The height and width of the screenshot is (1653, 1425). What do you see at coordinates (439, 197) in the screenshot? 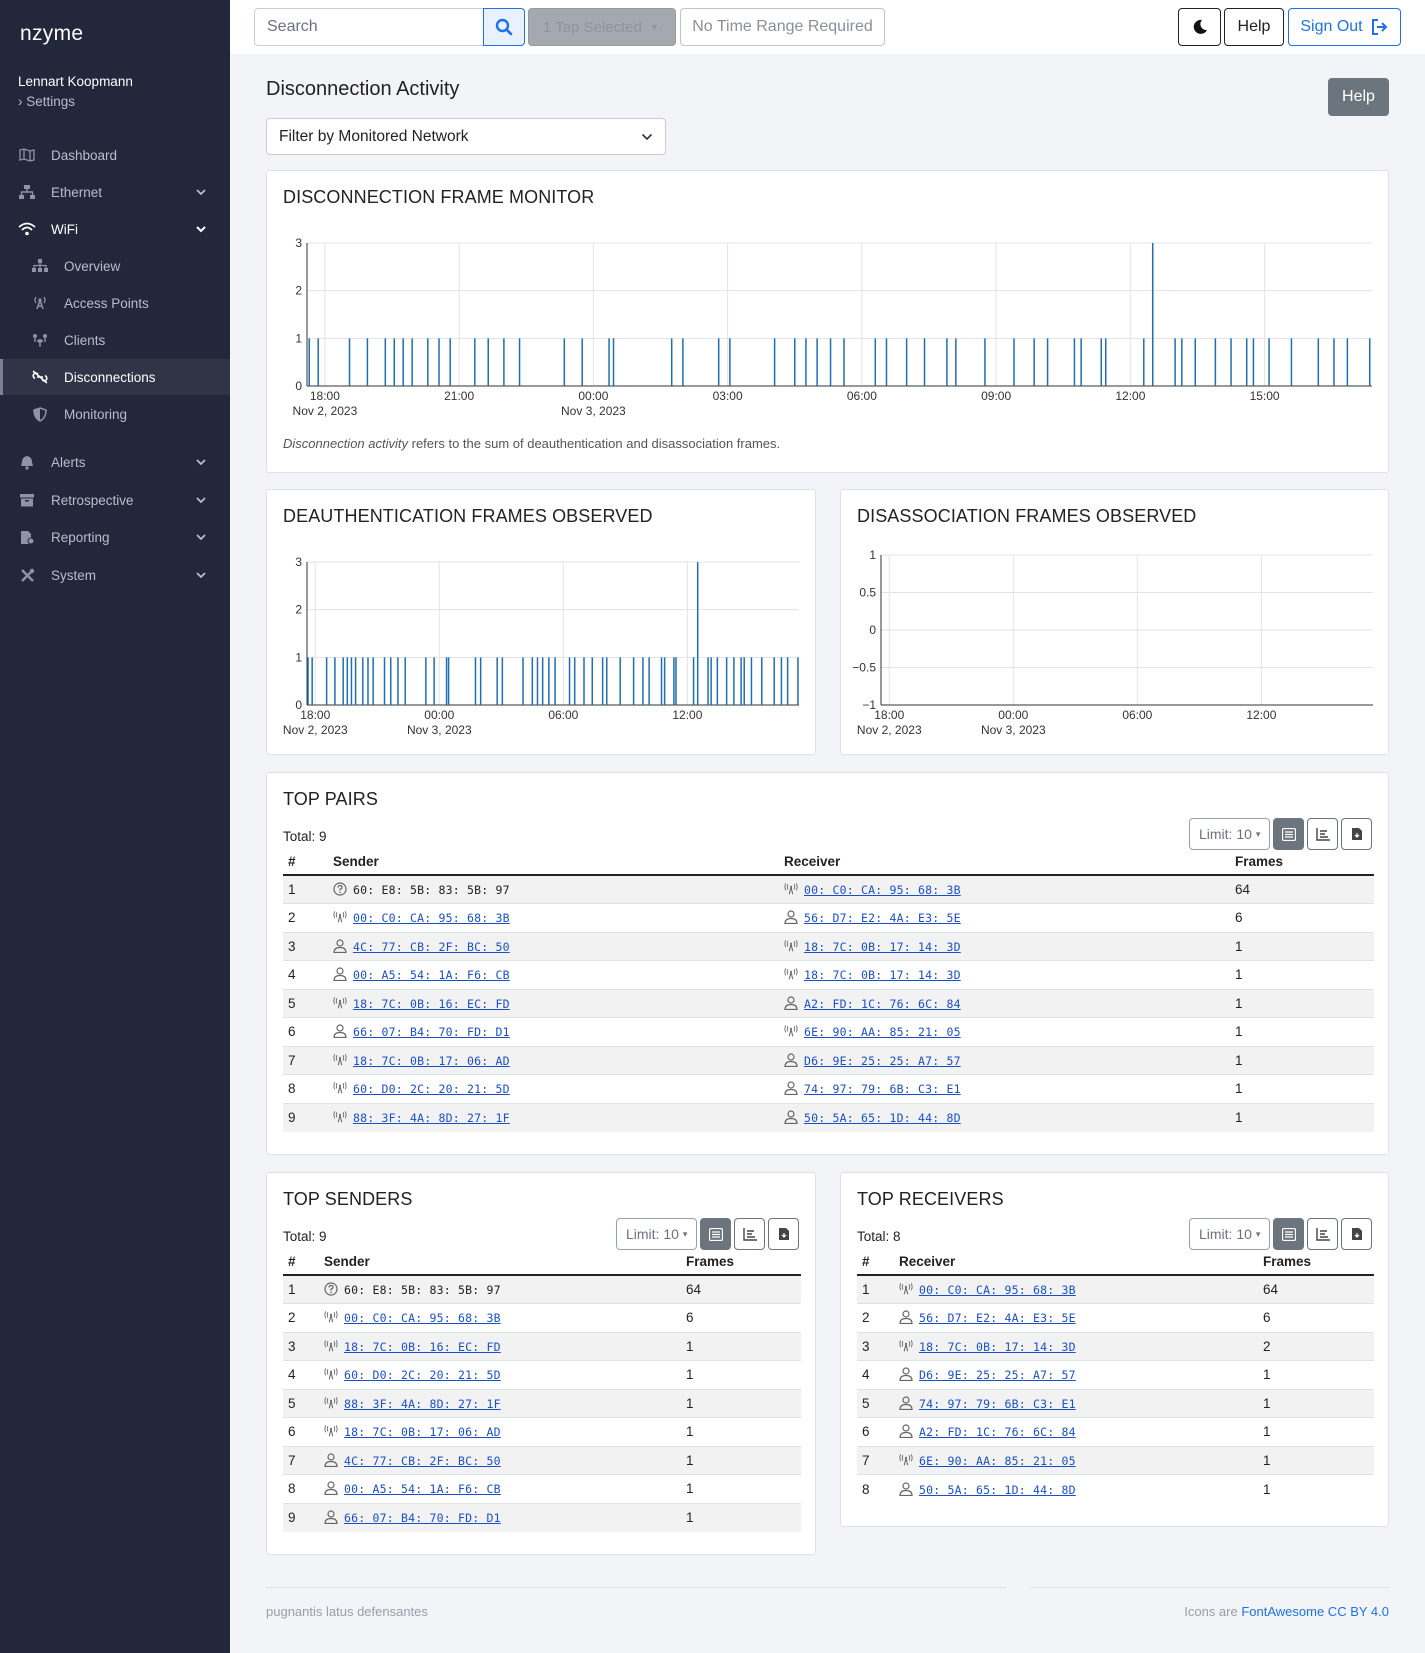
I see `monitor-title: DISCONNECTION FRAME MONITOR` at bounding box center [439, 197].